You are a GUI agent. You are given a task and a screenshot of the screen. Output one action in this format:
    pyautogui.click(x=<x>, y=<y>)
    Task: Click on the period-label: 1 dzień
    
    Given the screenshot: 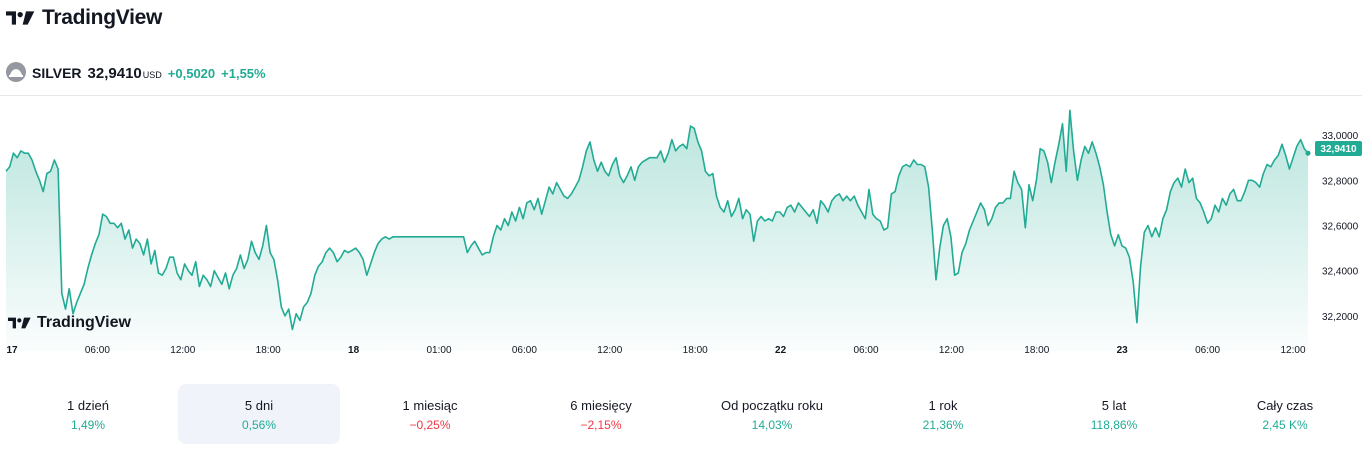 What is the action you would take?
    pyautogui.click(x=88, y=405)
    